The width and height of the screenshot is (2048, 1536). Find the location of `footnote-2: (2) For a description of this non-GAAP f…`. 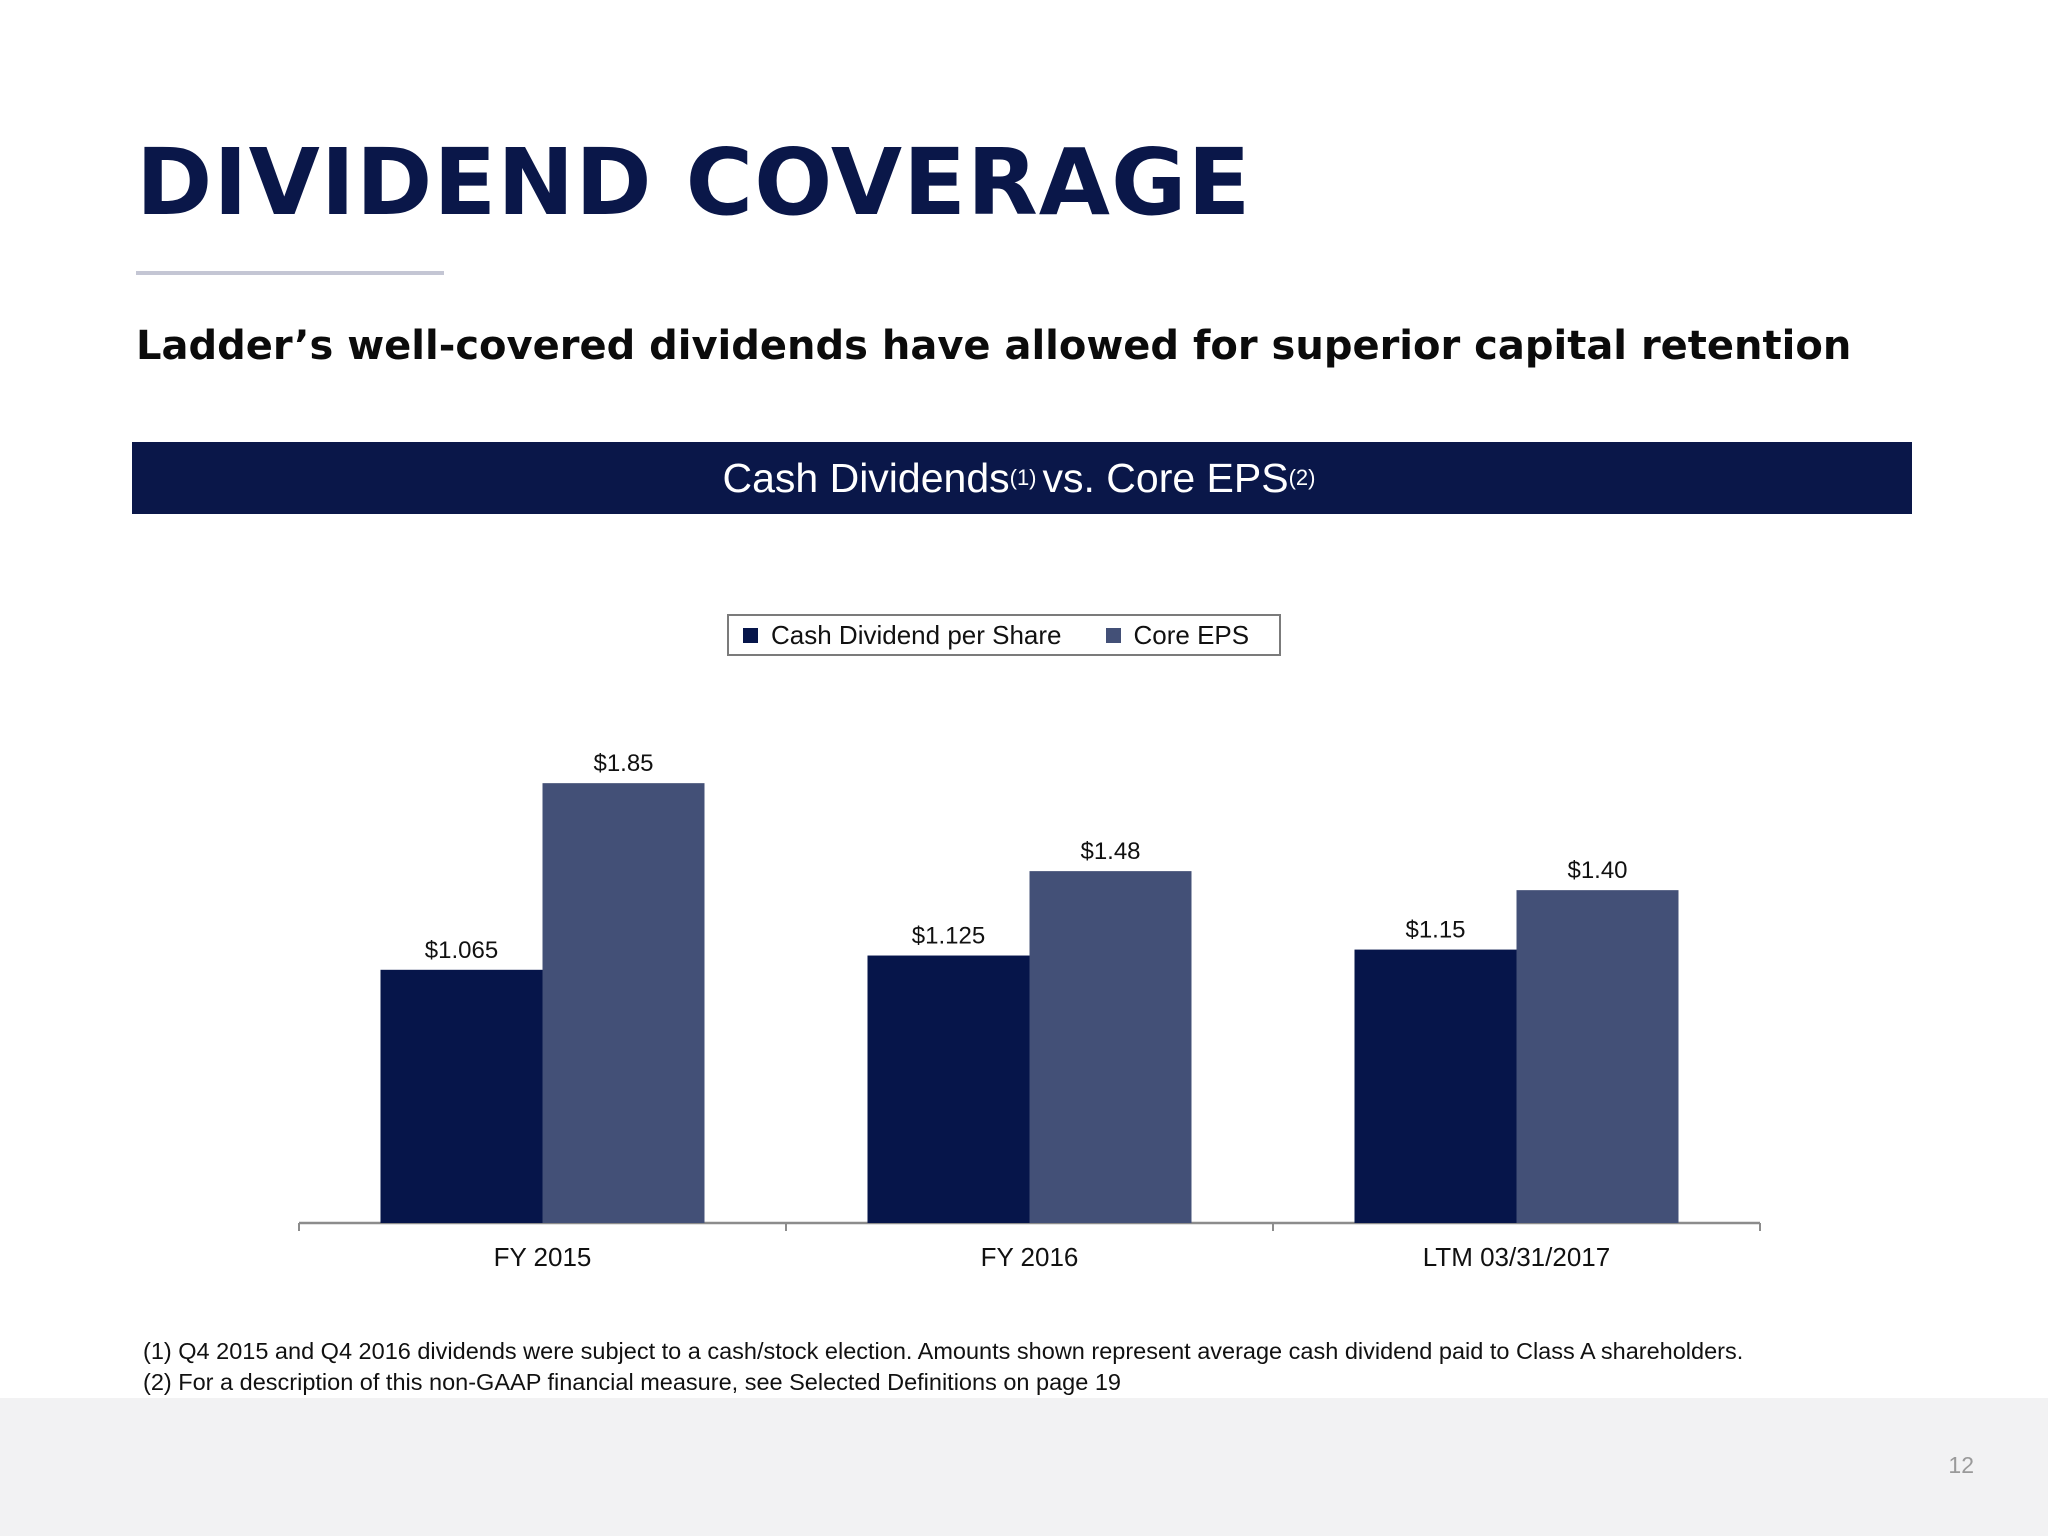

footnote-2: (2) For a description of this non-GAAP f… is located at coordinates (632, 1382).